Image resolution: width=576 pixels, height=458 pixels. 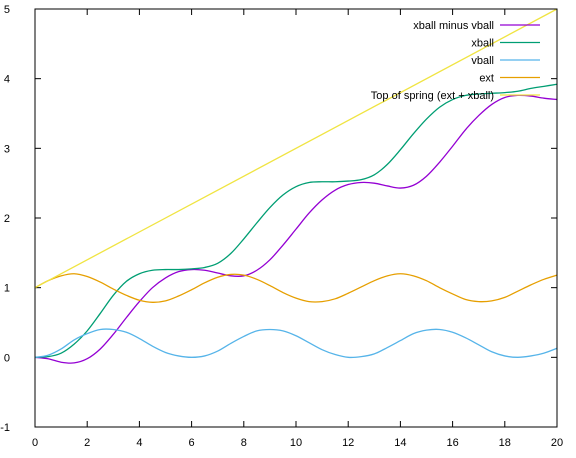 What do you see at coordinates (486, 79) in the screenshot?
I see `legend-label: ext` at bounding box center [486, 79].